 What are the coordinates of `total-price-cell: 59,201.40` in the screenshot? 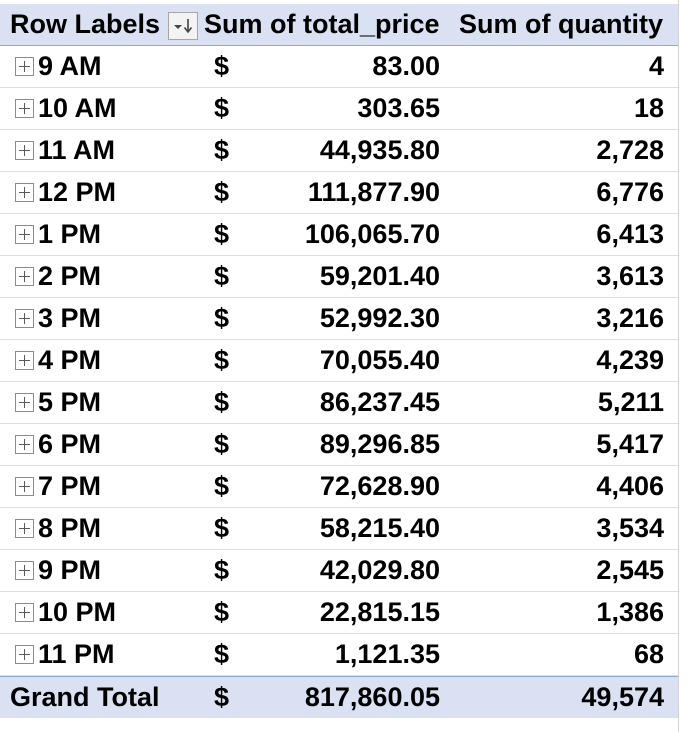 It's located at (379, 276).